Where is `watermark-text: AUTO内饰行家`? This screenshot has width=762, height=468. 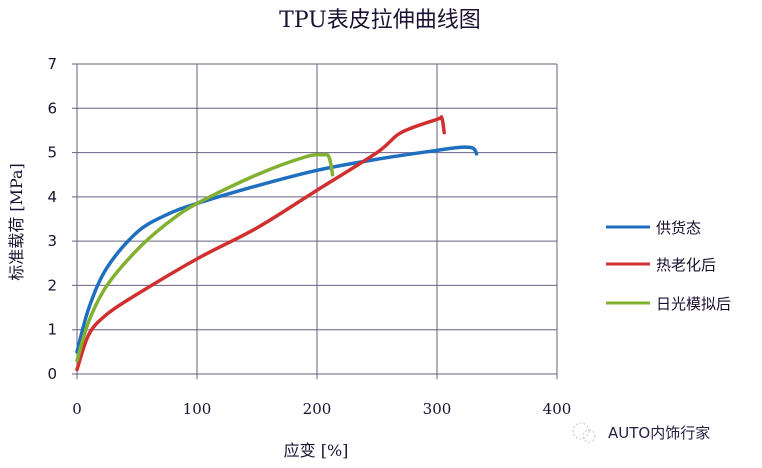 watermark-text: AUTO内饰行家 is located at coordinates (659, 433).